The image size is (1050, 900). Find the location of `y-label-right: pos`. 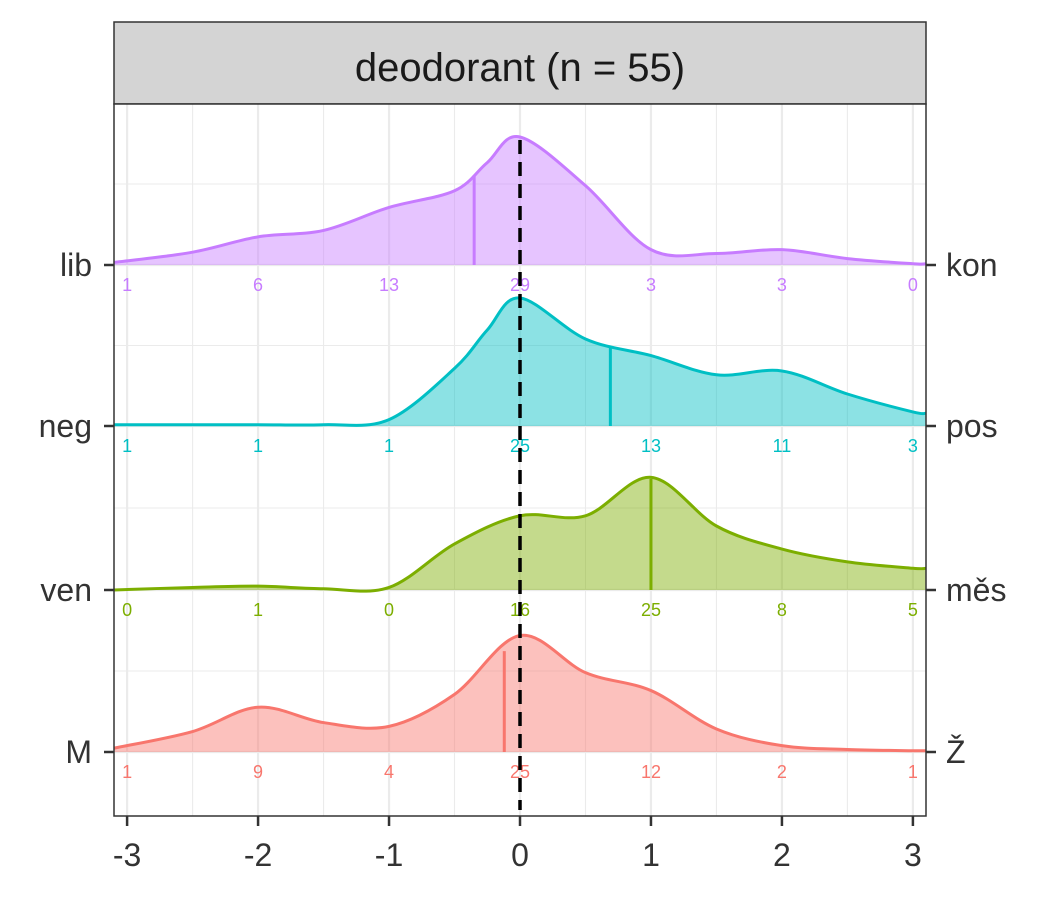

y-label-right: pos is located at coordinates (972, 426).